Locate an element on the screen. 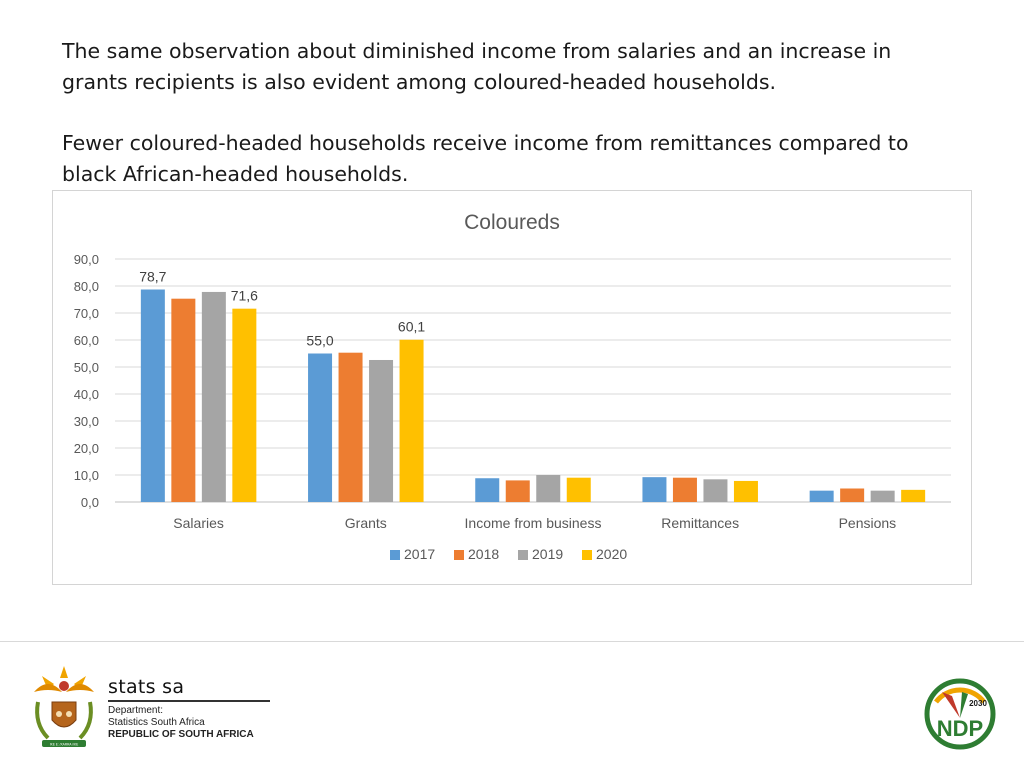 The width and height of the screenshot is (1024, 768). ndp-text: NDP is located at coordinates (960, 728).